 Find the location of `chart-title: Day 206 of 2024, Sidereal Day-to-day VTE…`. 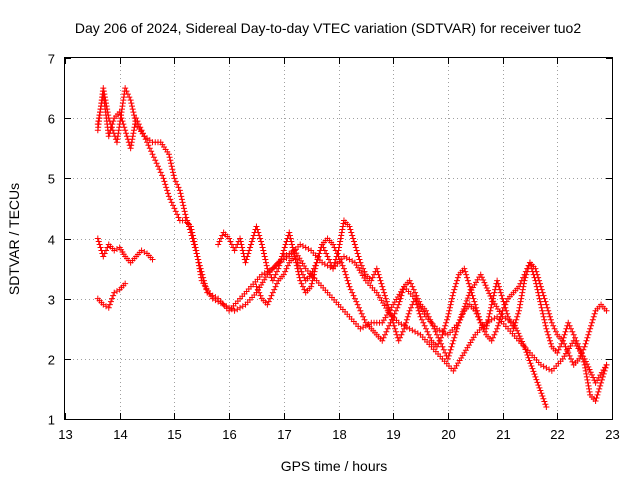

chart-title: Day 206 of 2024, Sidereal Day-to-day VTE… is located at coordinates (328, 28).